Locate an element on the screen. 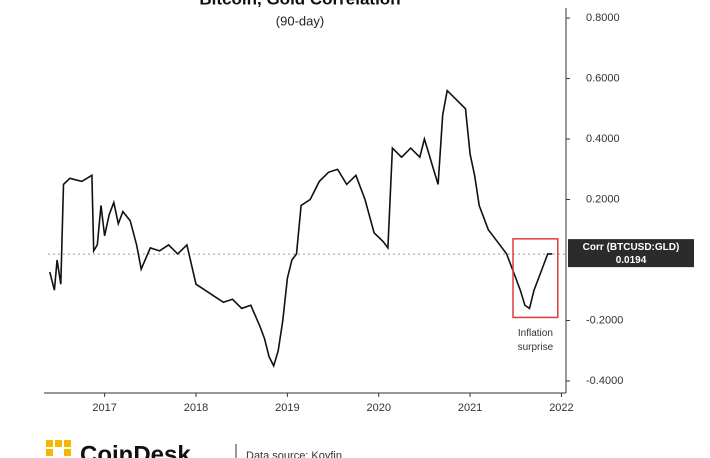  x-tick-label: 2021 is located at coordinates (470, 408).